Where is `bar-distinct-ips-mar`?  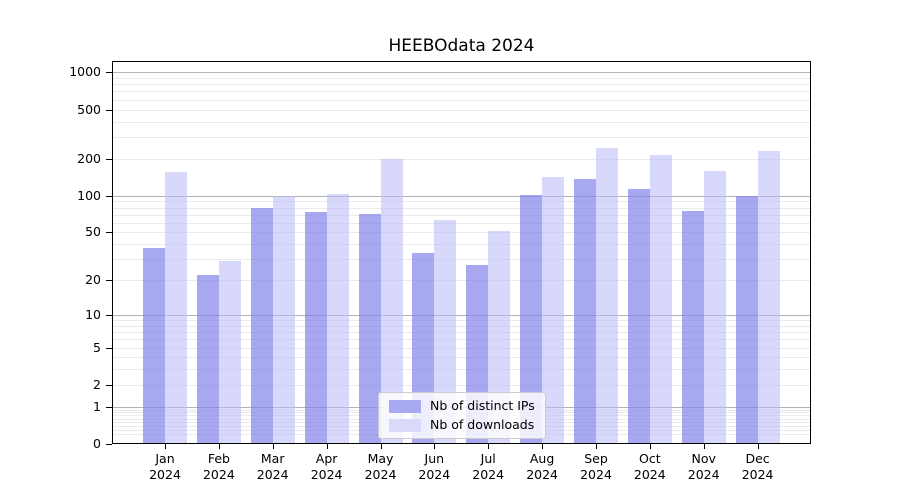 bar-distinct-ips-mar is located at coordinates (261, 326).